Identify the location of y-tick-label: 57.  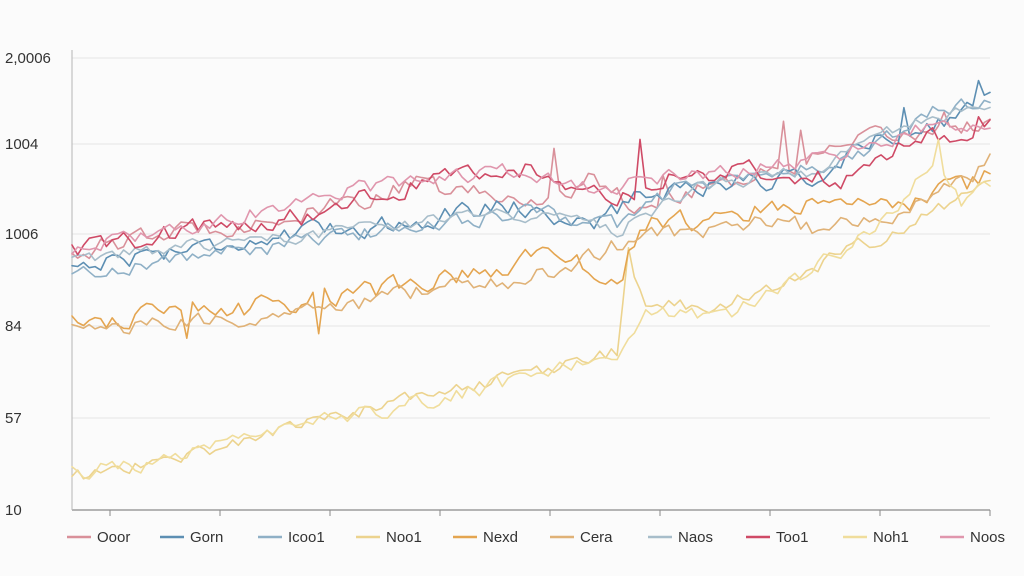
(13, 418).